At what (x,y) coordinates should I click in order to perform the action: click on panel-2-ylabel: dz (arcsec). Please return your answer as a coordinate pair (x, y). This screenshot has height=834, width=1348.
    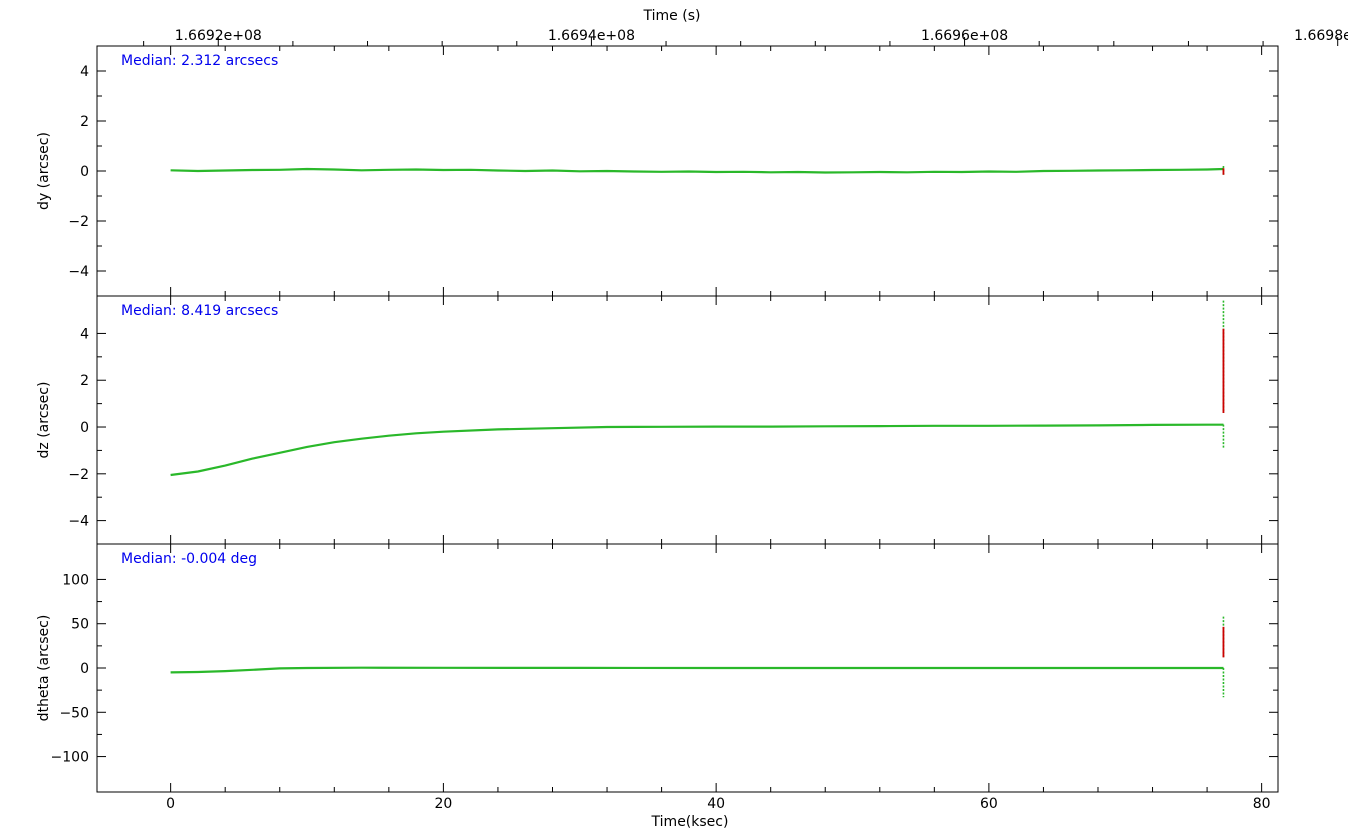
    Looking at the image, I should click on (44, 420).